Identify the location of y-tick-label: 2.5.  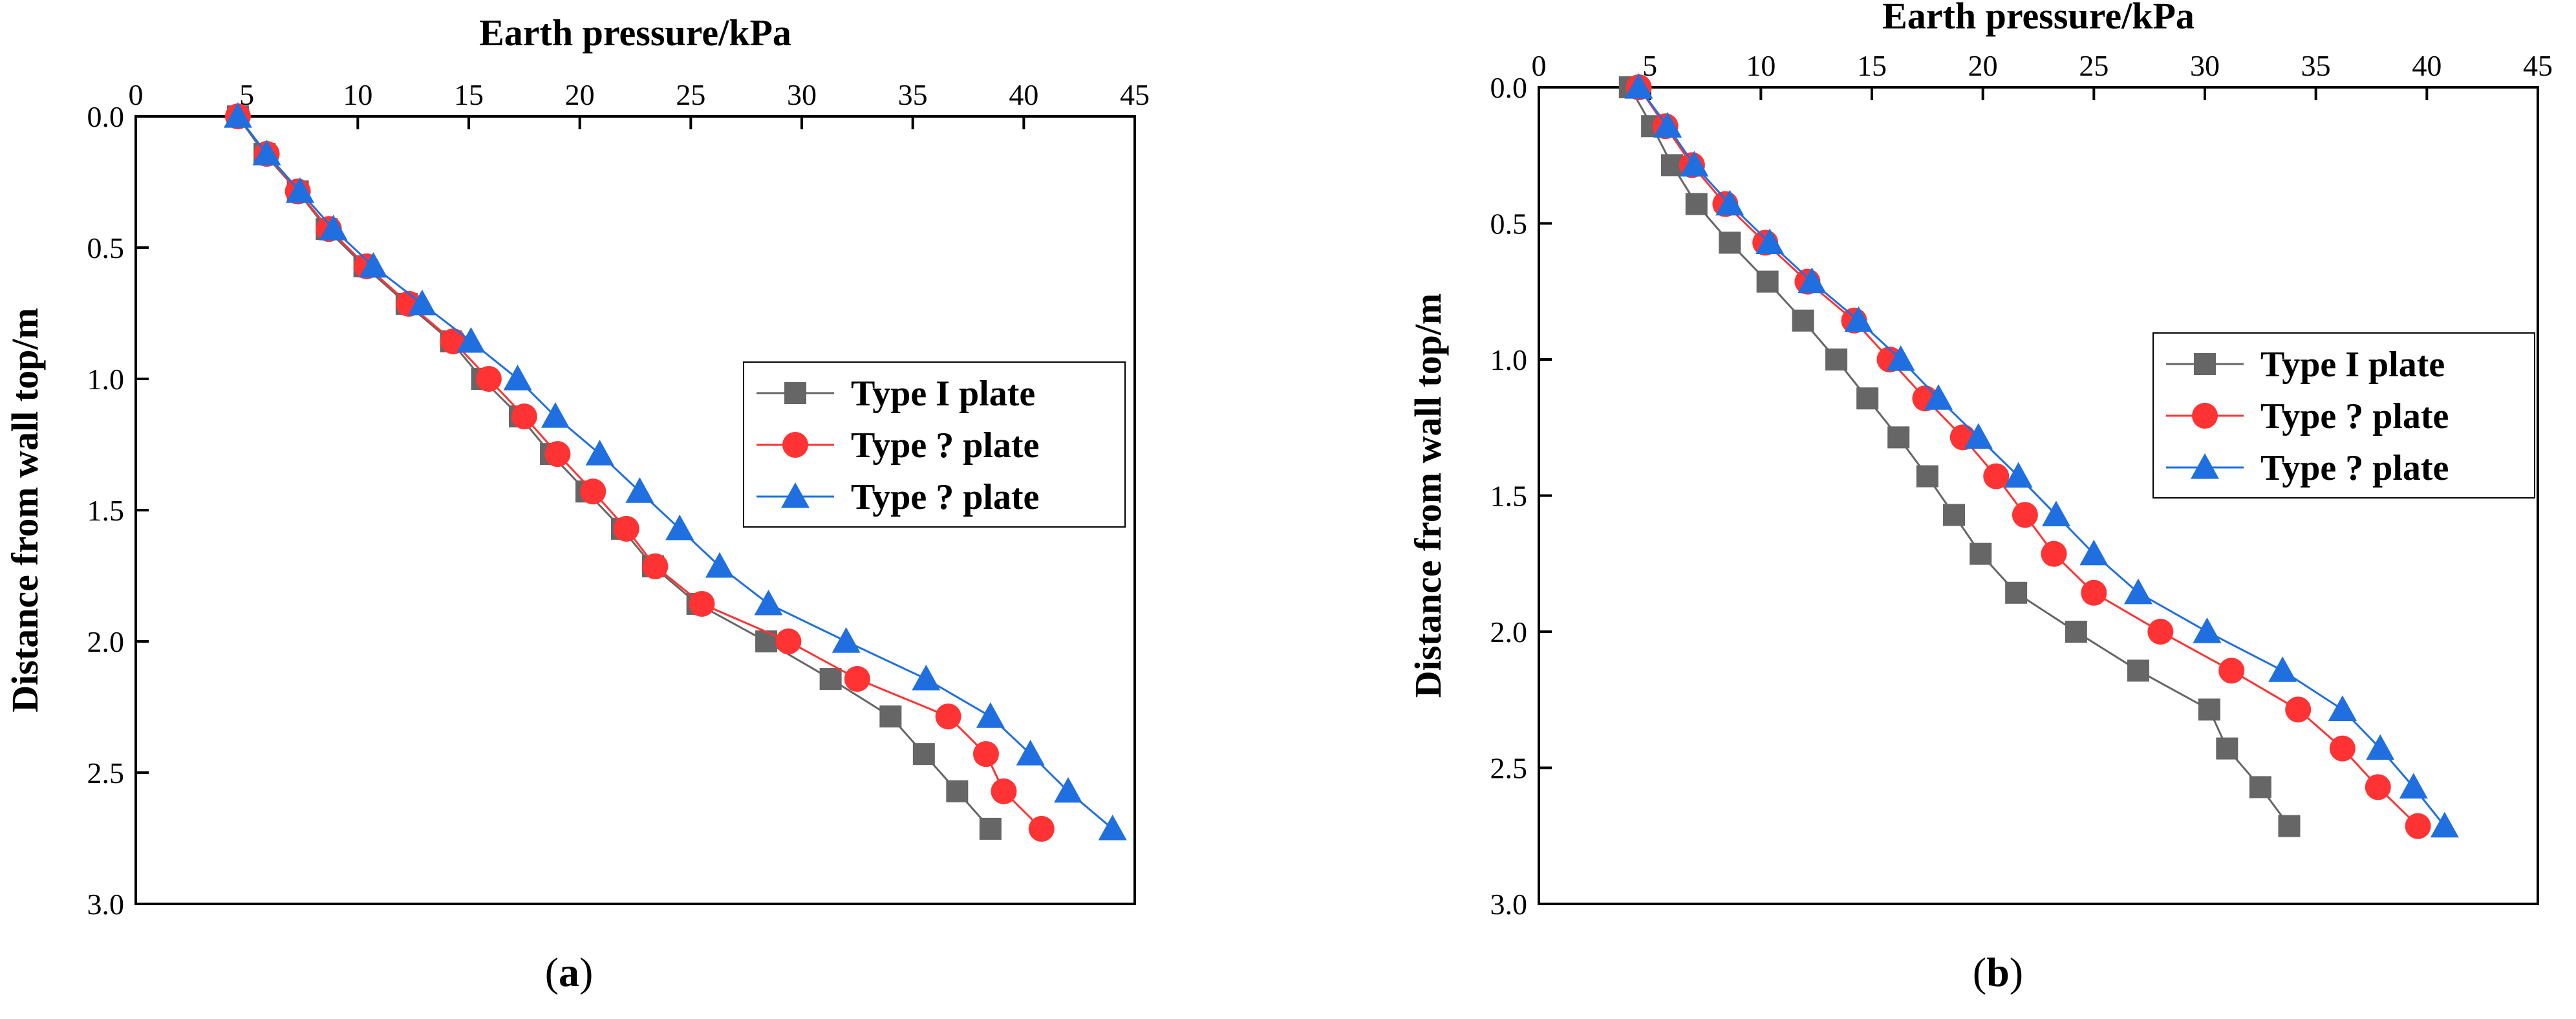
(1509, 768).